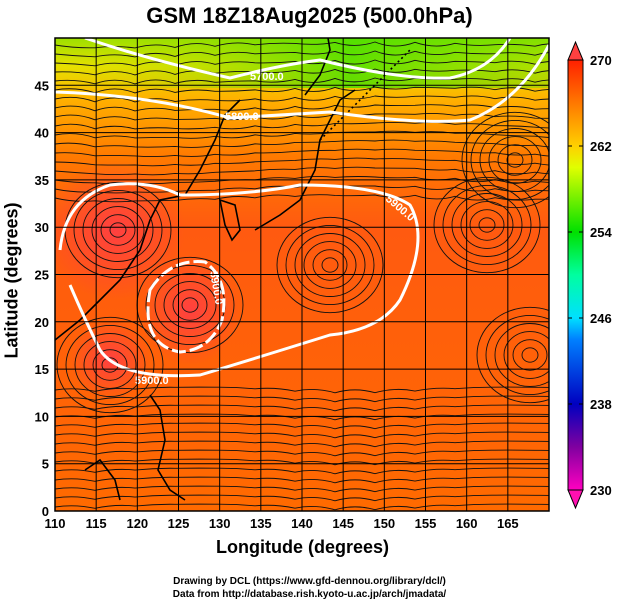  Describe the element at coordinates (575, 499) in the screenshot. I see `colorbar-extend-min` at that location.